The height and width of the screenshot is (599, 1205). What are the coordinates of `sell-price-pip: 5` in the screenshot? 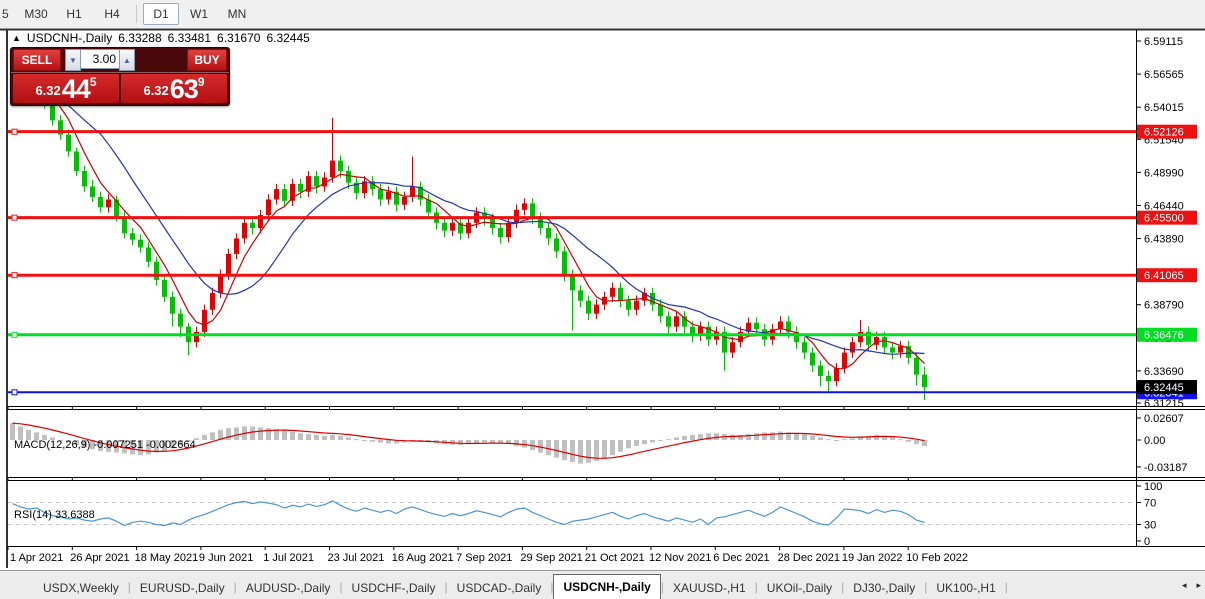 It's located at (93, 82).